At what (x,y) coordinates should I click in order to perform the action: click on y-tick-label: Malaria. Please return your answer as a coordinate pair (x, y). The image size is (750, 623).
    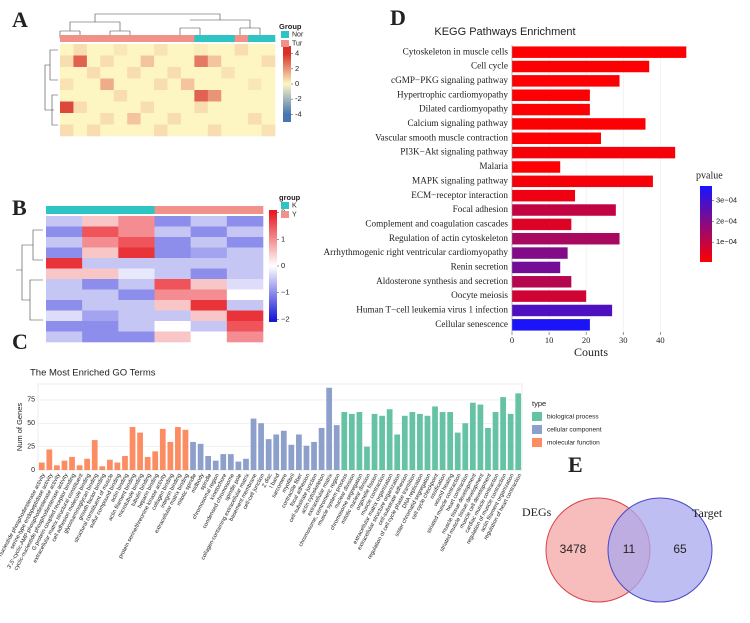
    Looking at the image, I should click on (493, 166).